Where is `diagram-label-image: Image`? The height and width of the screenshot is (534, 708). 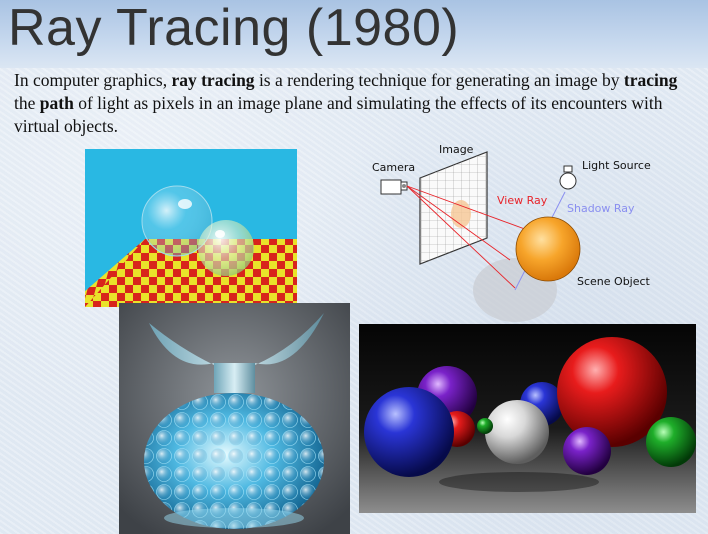 diagram-label-image: Image is located at coordinates (456, 149).